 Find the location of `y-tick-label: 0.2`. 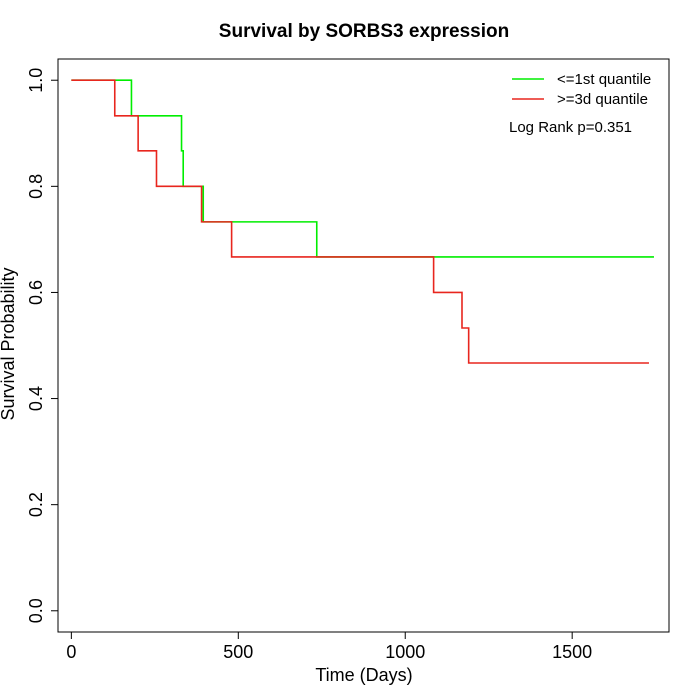

y-tick-label: 0.2 is located at coordinates (36, 504).